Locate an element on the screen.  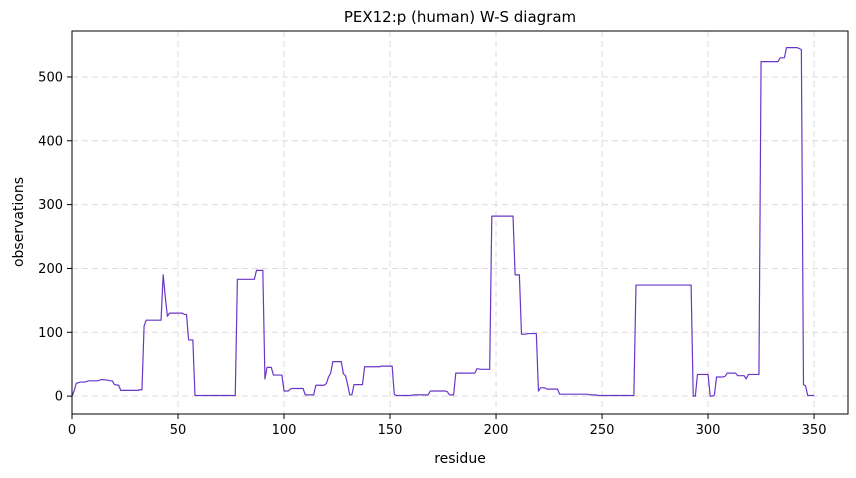
chart-title: PEX12:p (human) W-S diagram is located at coordinates (460, 17).